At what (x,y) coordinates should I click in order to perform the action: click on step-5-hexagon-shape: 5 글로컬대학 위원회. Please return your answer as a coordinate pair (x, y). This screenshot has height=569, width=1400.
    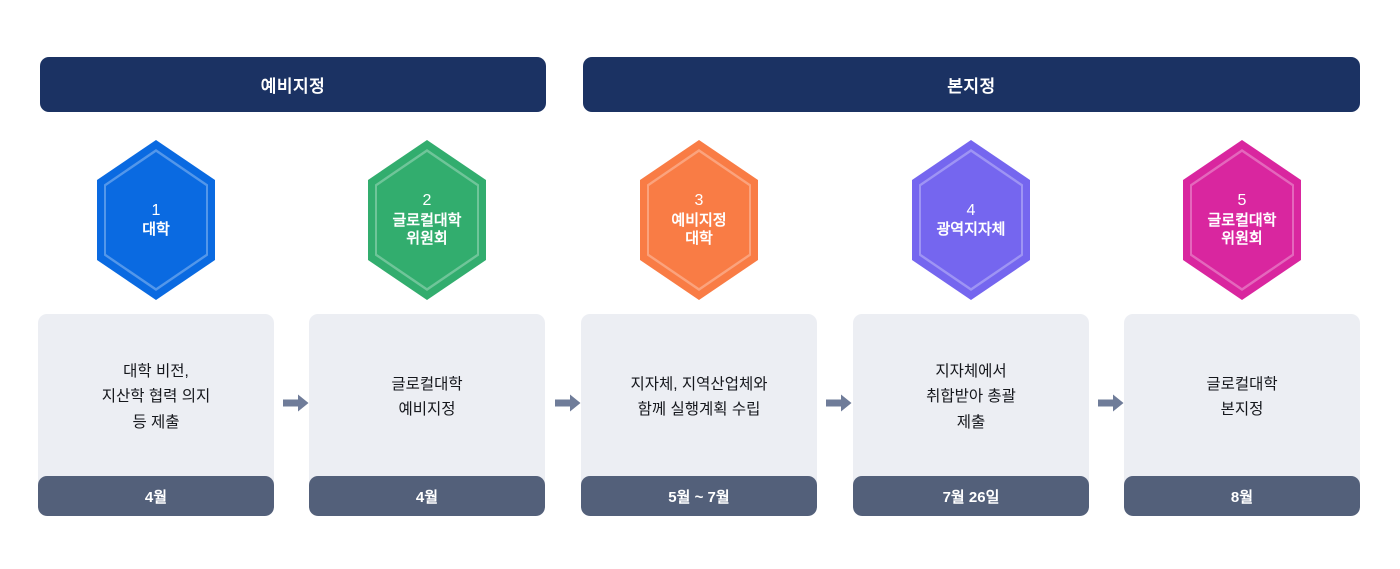
    Looking at the image, I should click on (1242, 220).